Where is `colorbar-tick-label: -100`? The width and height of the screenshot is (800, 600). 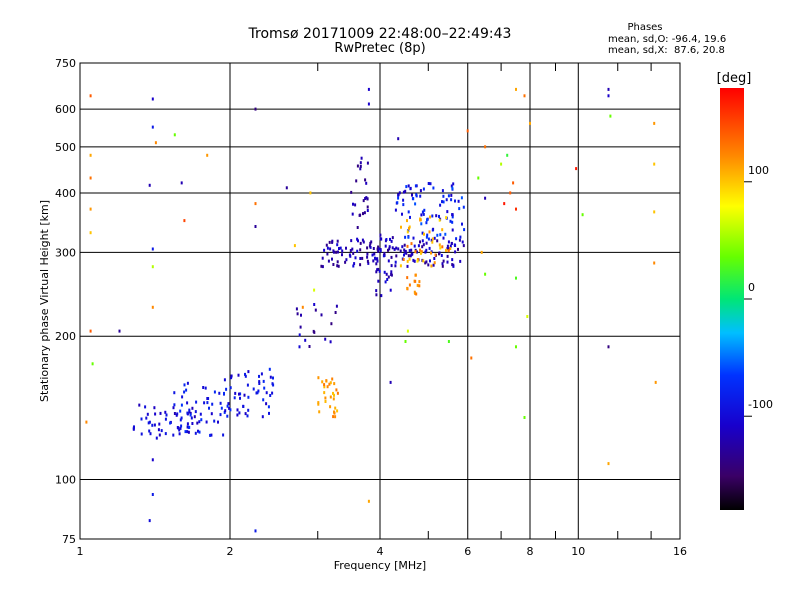 colorbar-tick-label: -100 is located at coordinates (760, 404).